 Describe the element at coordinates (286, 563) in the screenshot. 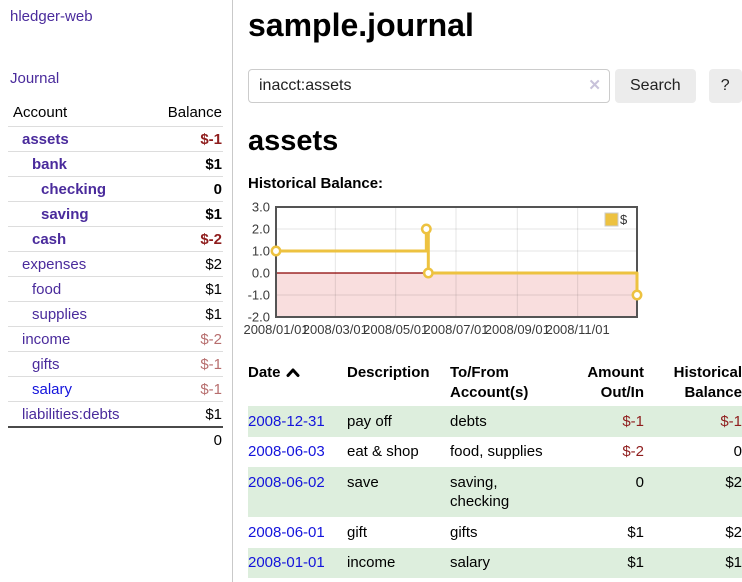

I see `transaction-date-link: 2008-01-01` at that location.